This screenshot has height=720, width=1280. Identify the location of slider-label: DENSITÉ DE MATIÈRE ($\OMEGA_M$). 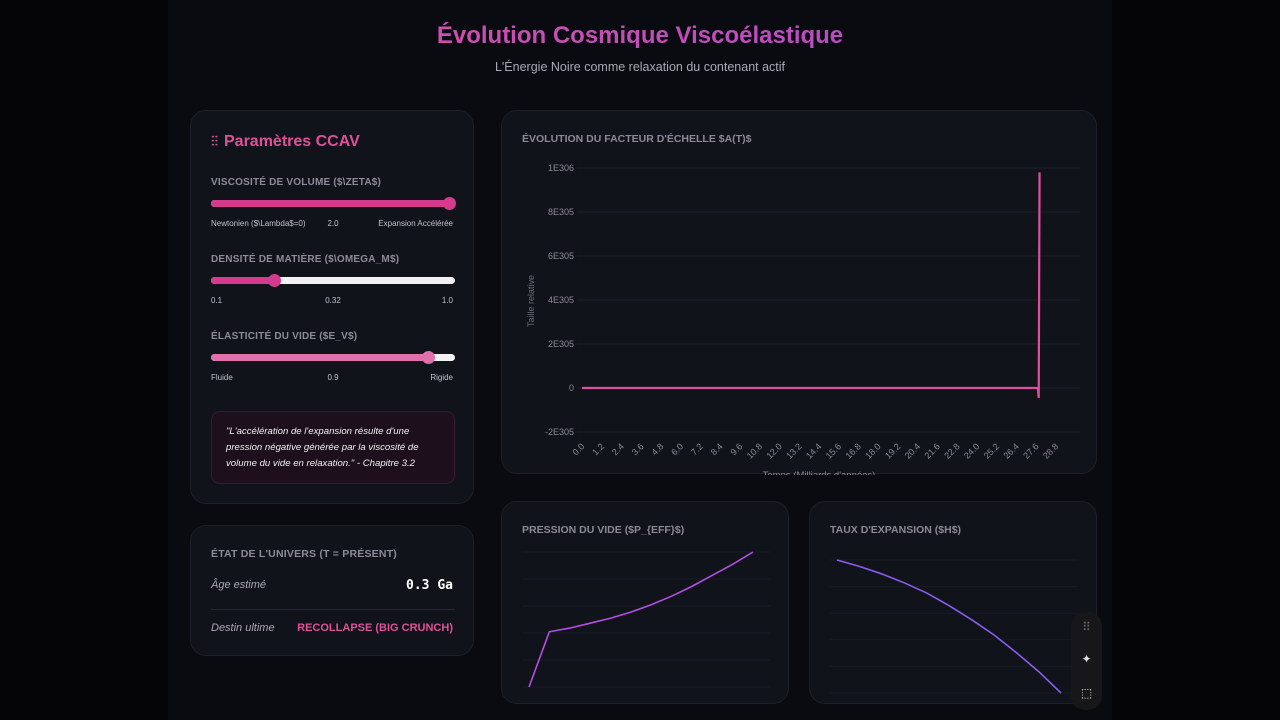
(305, 259).